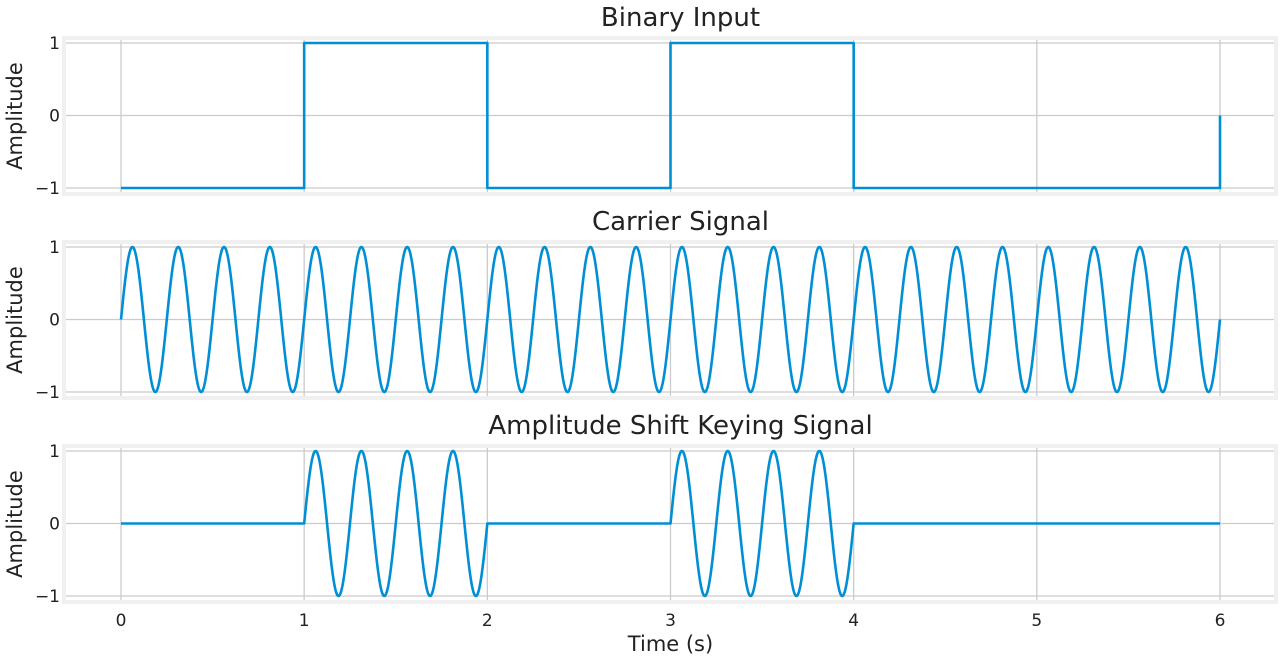  I want to click on chart-title: Binary Input, so click(680, 18).